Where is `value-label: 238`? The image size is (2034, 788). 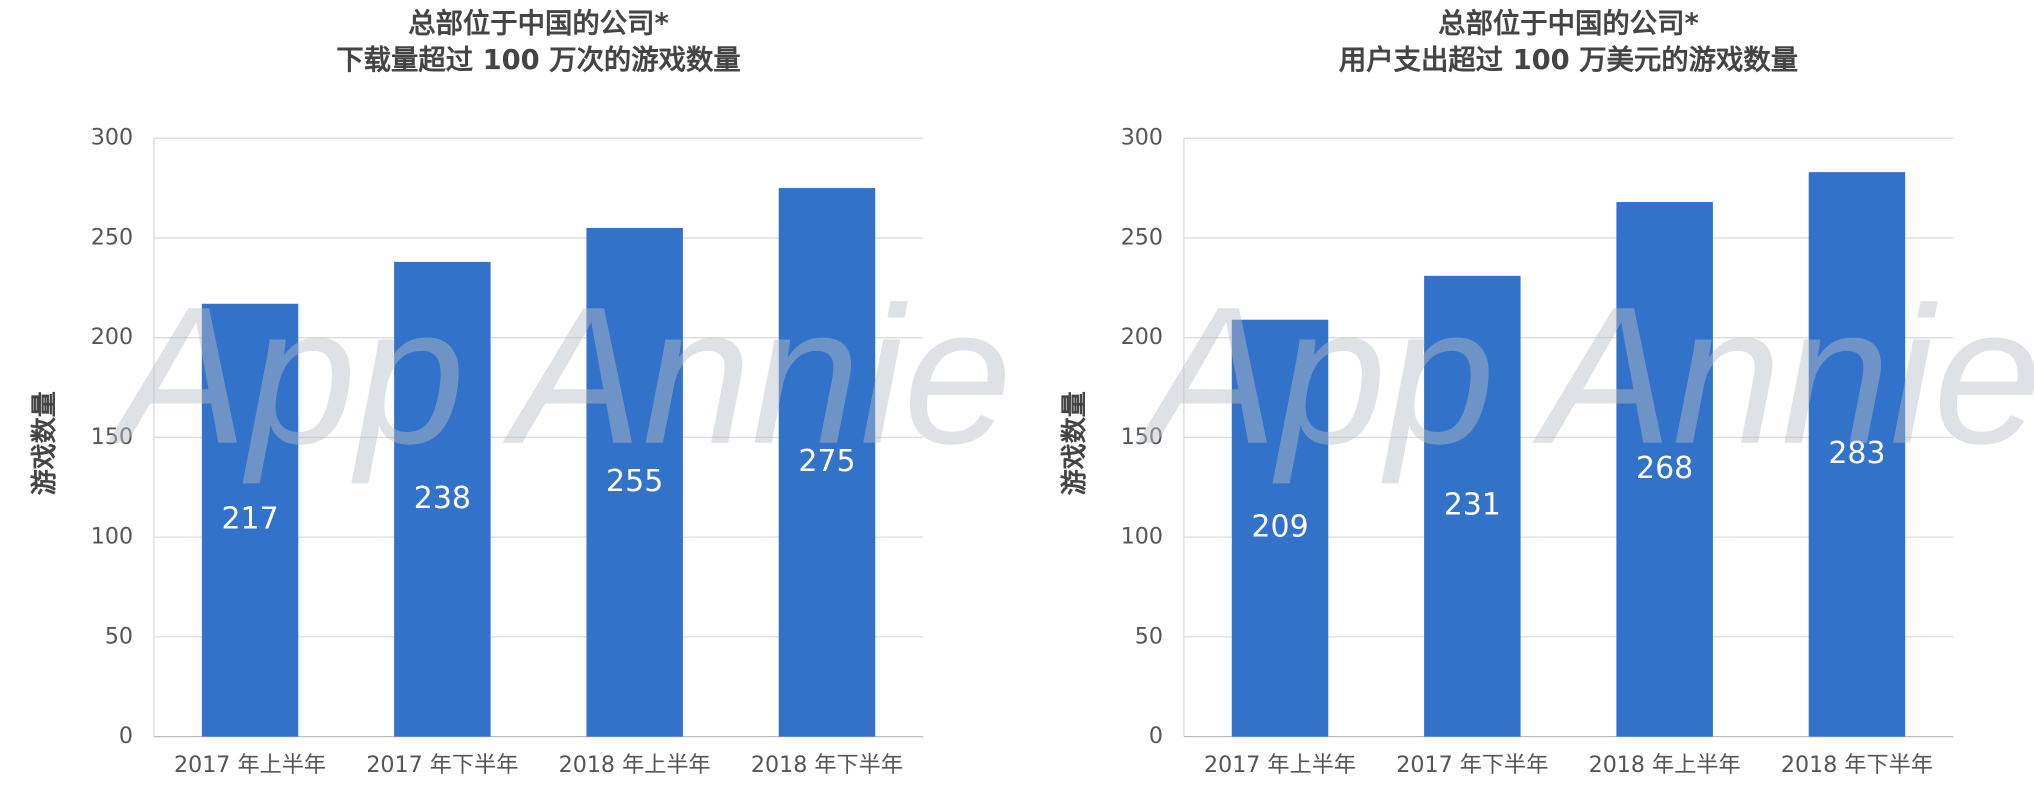 value-label: 238 is located at coordinates (442, 498).